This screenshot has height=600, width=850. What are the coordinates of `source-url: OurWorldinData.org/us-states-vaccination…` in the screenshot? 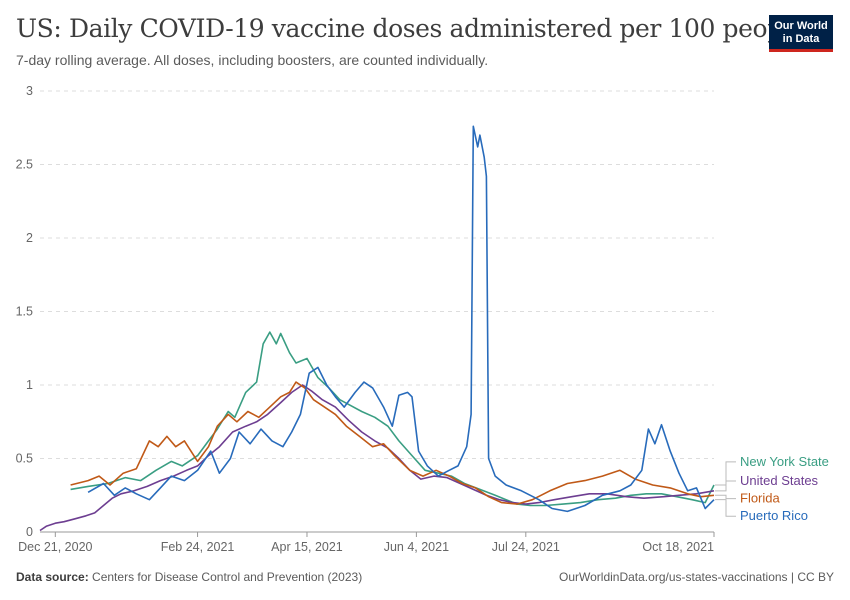 It's located at (696, 577).